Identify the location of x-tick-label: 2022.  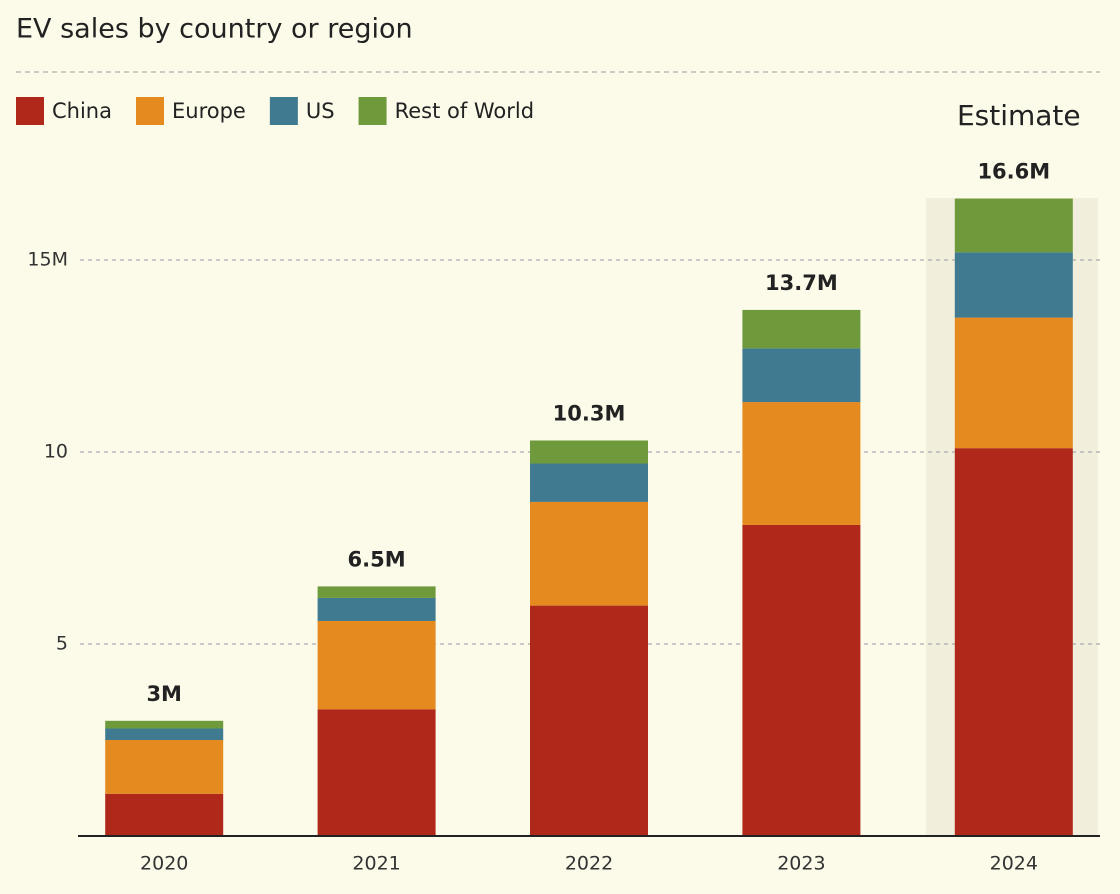
(589, 864).